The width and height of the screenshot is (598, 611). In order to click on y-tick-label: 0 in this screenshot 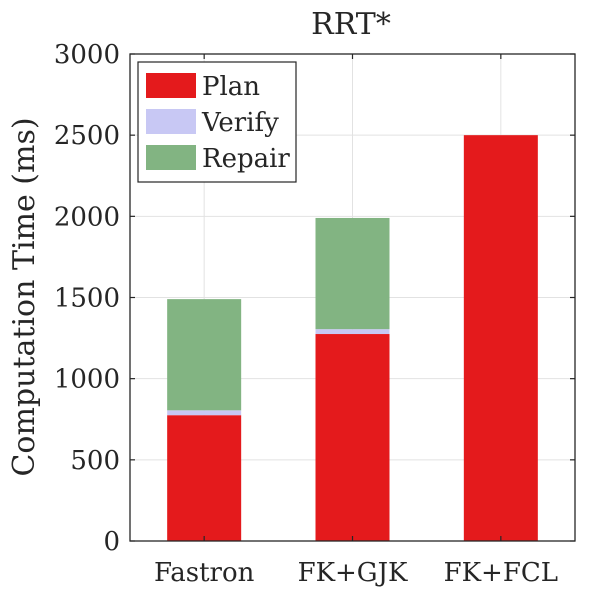, I will do `click(111, 542)`.